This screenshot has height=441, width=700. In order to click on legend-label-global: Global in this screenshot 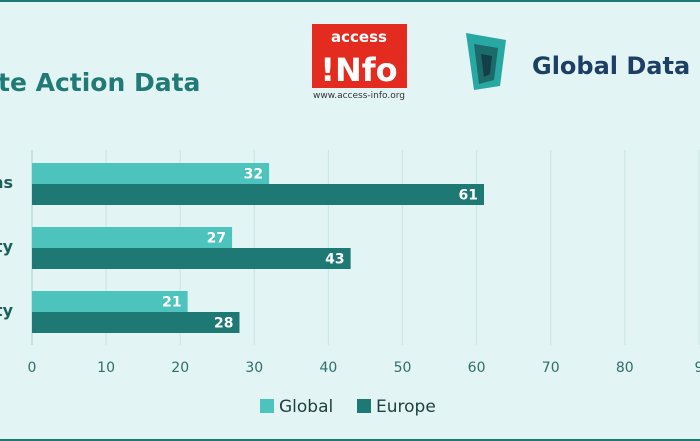, I will do `click(306, 407)`.